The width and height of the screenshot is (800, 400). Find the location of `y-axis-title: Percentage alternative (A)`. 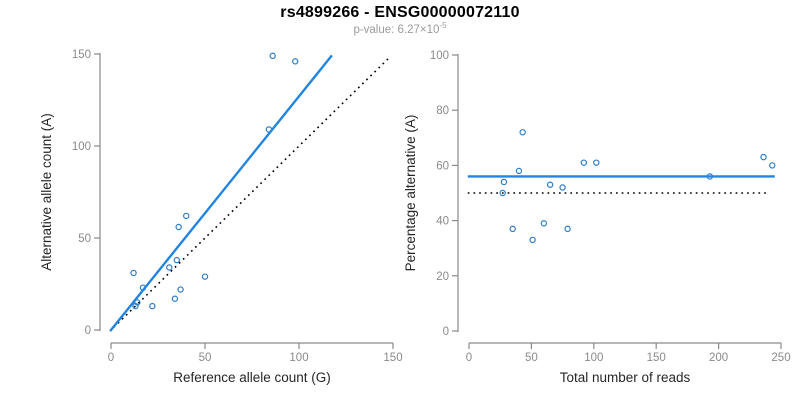

y-axis-title: Percentage alternative (A) is located at coordinates (410, 193).